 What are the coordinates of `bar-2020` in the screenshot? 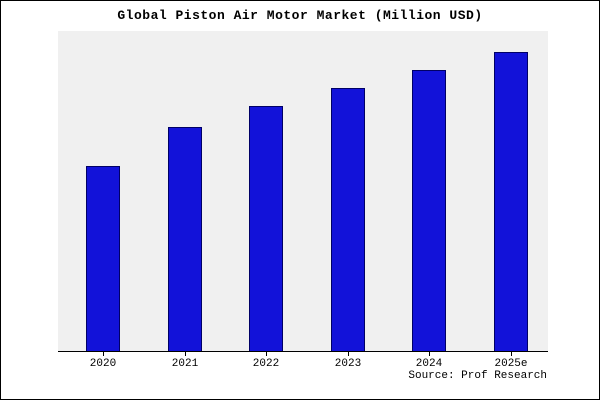 It's located at (103, 258).